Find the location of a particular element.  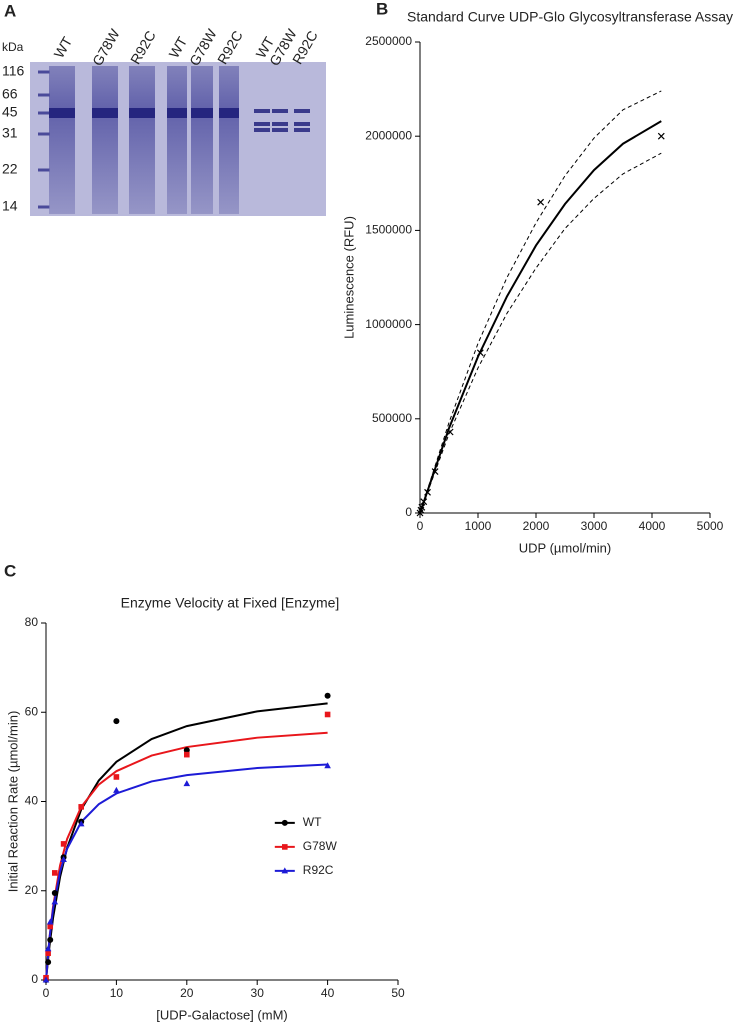

y-tick-label: 1000000 is located at coordinates (388, 324).